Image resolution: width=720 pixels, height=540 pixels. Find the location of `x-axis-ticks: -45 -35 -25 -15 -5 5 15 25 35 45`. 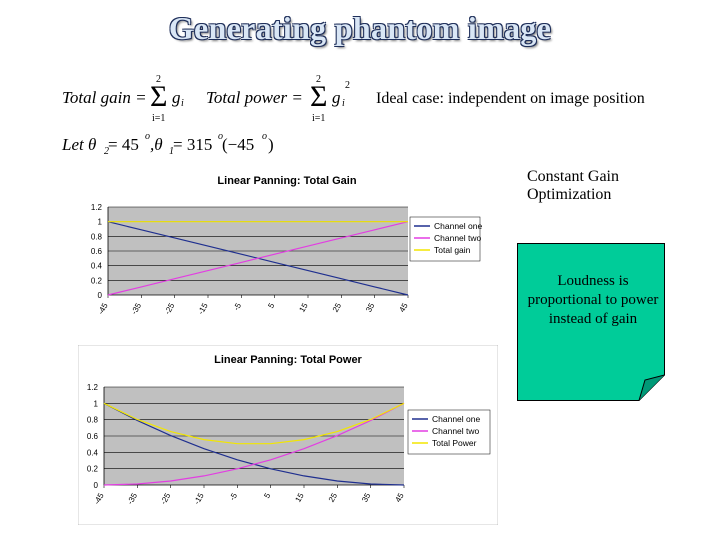

x-axis-ticks: -45 -35 -25 -15 -5 5 15 25 35 45 is located at coordinates (253, 305).